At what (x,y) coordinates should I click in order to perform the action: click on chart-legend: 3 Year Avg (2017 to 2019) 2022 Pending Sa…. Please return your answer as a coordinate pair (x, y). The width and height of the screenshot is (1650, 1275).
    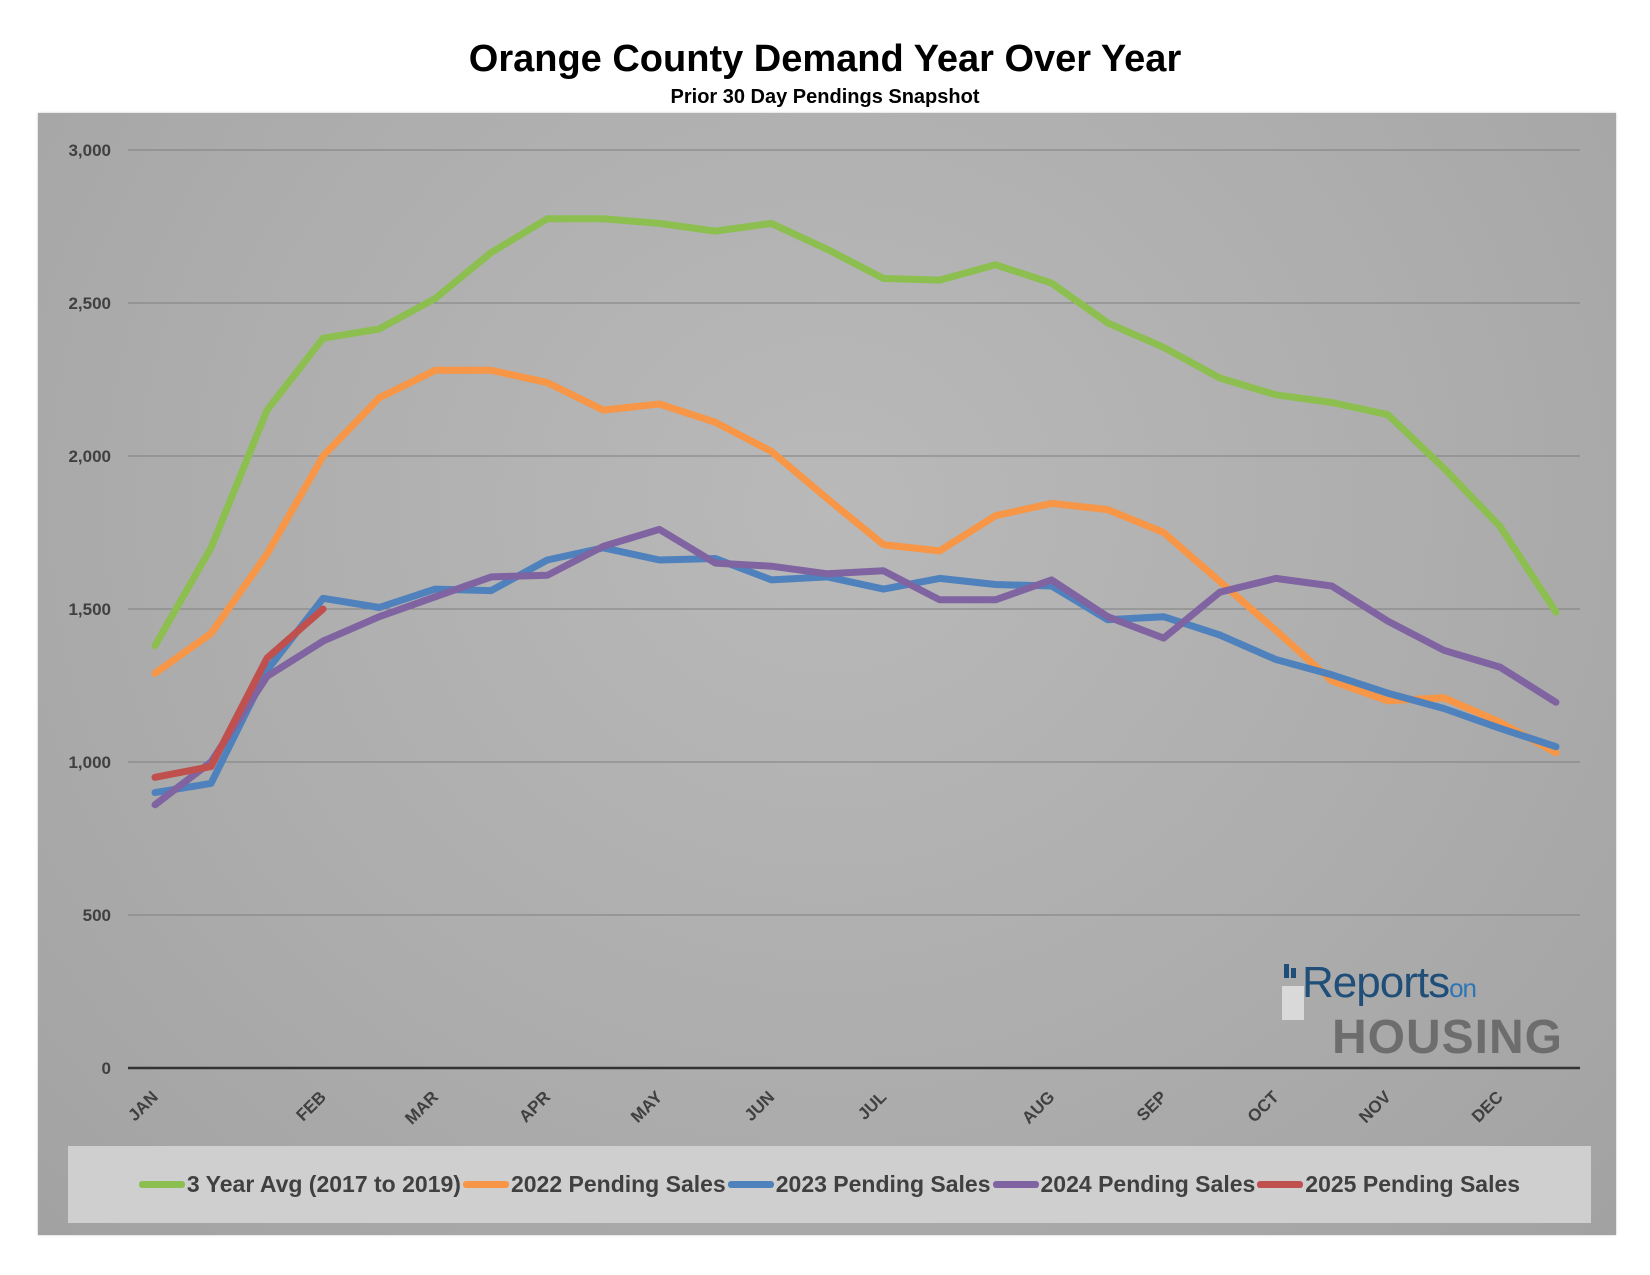
    Looking at the image, I should click on (829, 1184).